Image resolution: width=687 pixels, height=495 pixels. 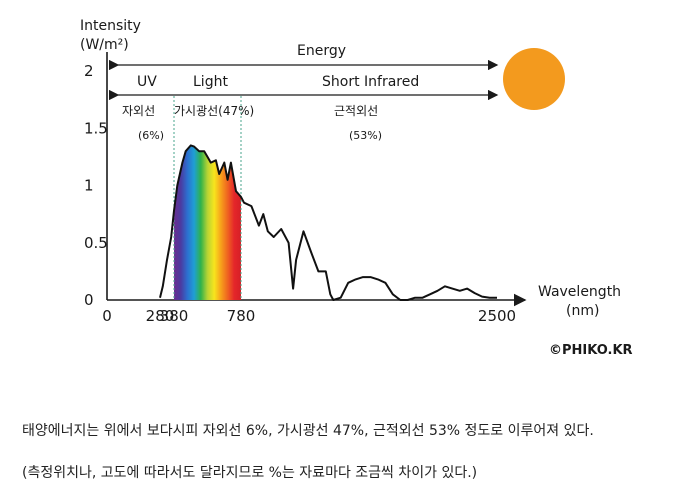 I want to click on y-tick-label: 1.5, so click(x=96, y=128).